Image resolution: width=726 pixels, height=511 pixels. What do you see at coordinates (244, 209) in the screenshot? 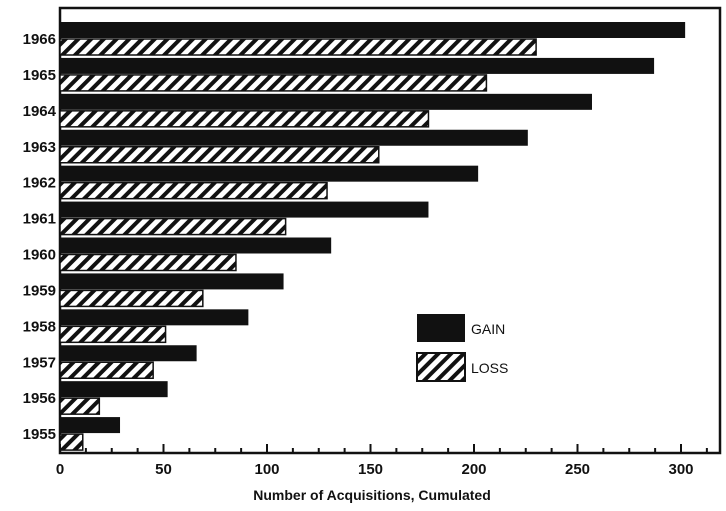
I see `gain-bar-1961` at bounding box center [244, 209].